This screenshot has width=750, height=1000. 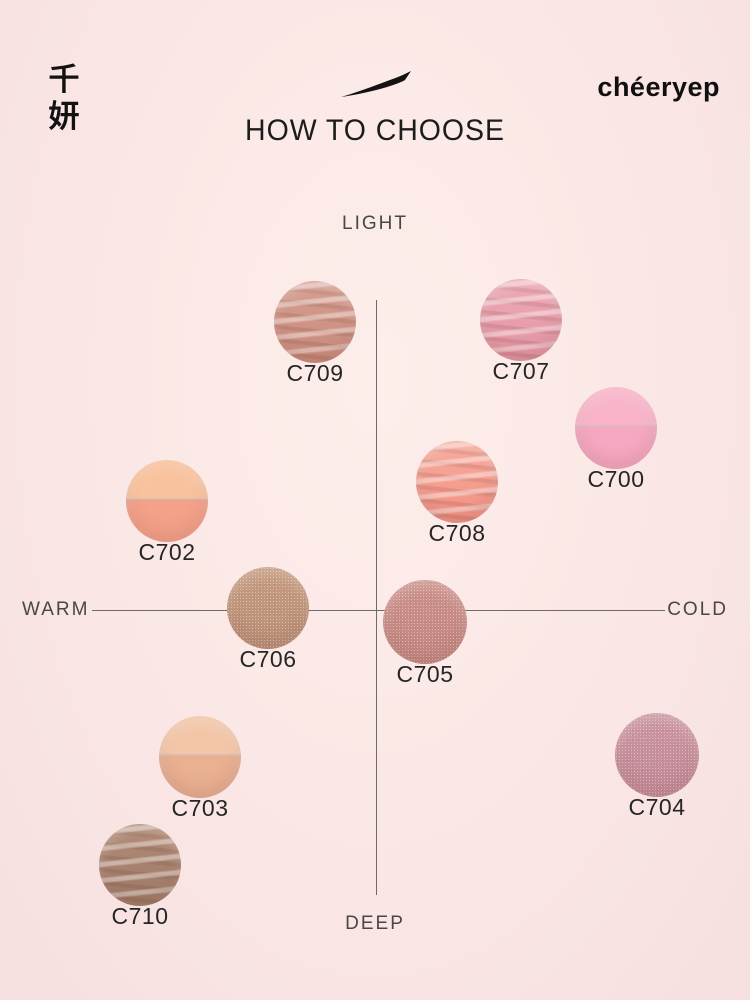 I want to click on swatch-label: C702, so click(x=167, y=552).